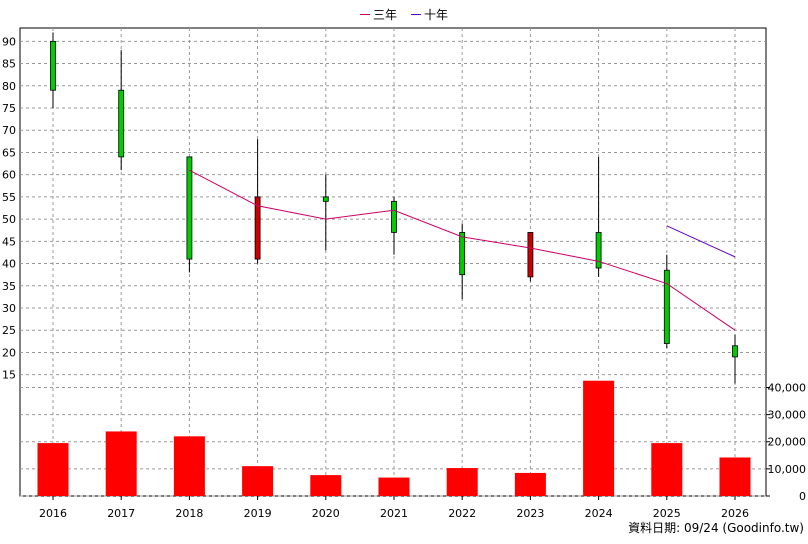  What do you see at coordinates (9, 197) in the screenshot?
I see `price-tick-label: 55` at bounding box center [9, 197].